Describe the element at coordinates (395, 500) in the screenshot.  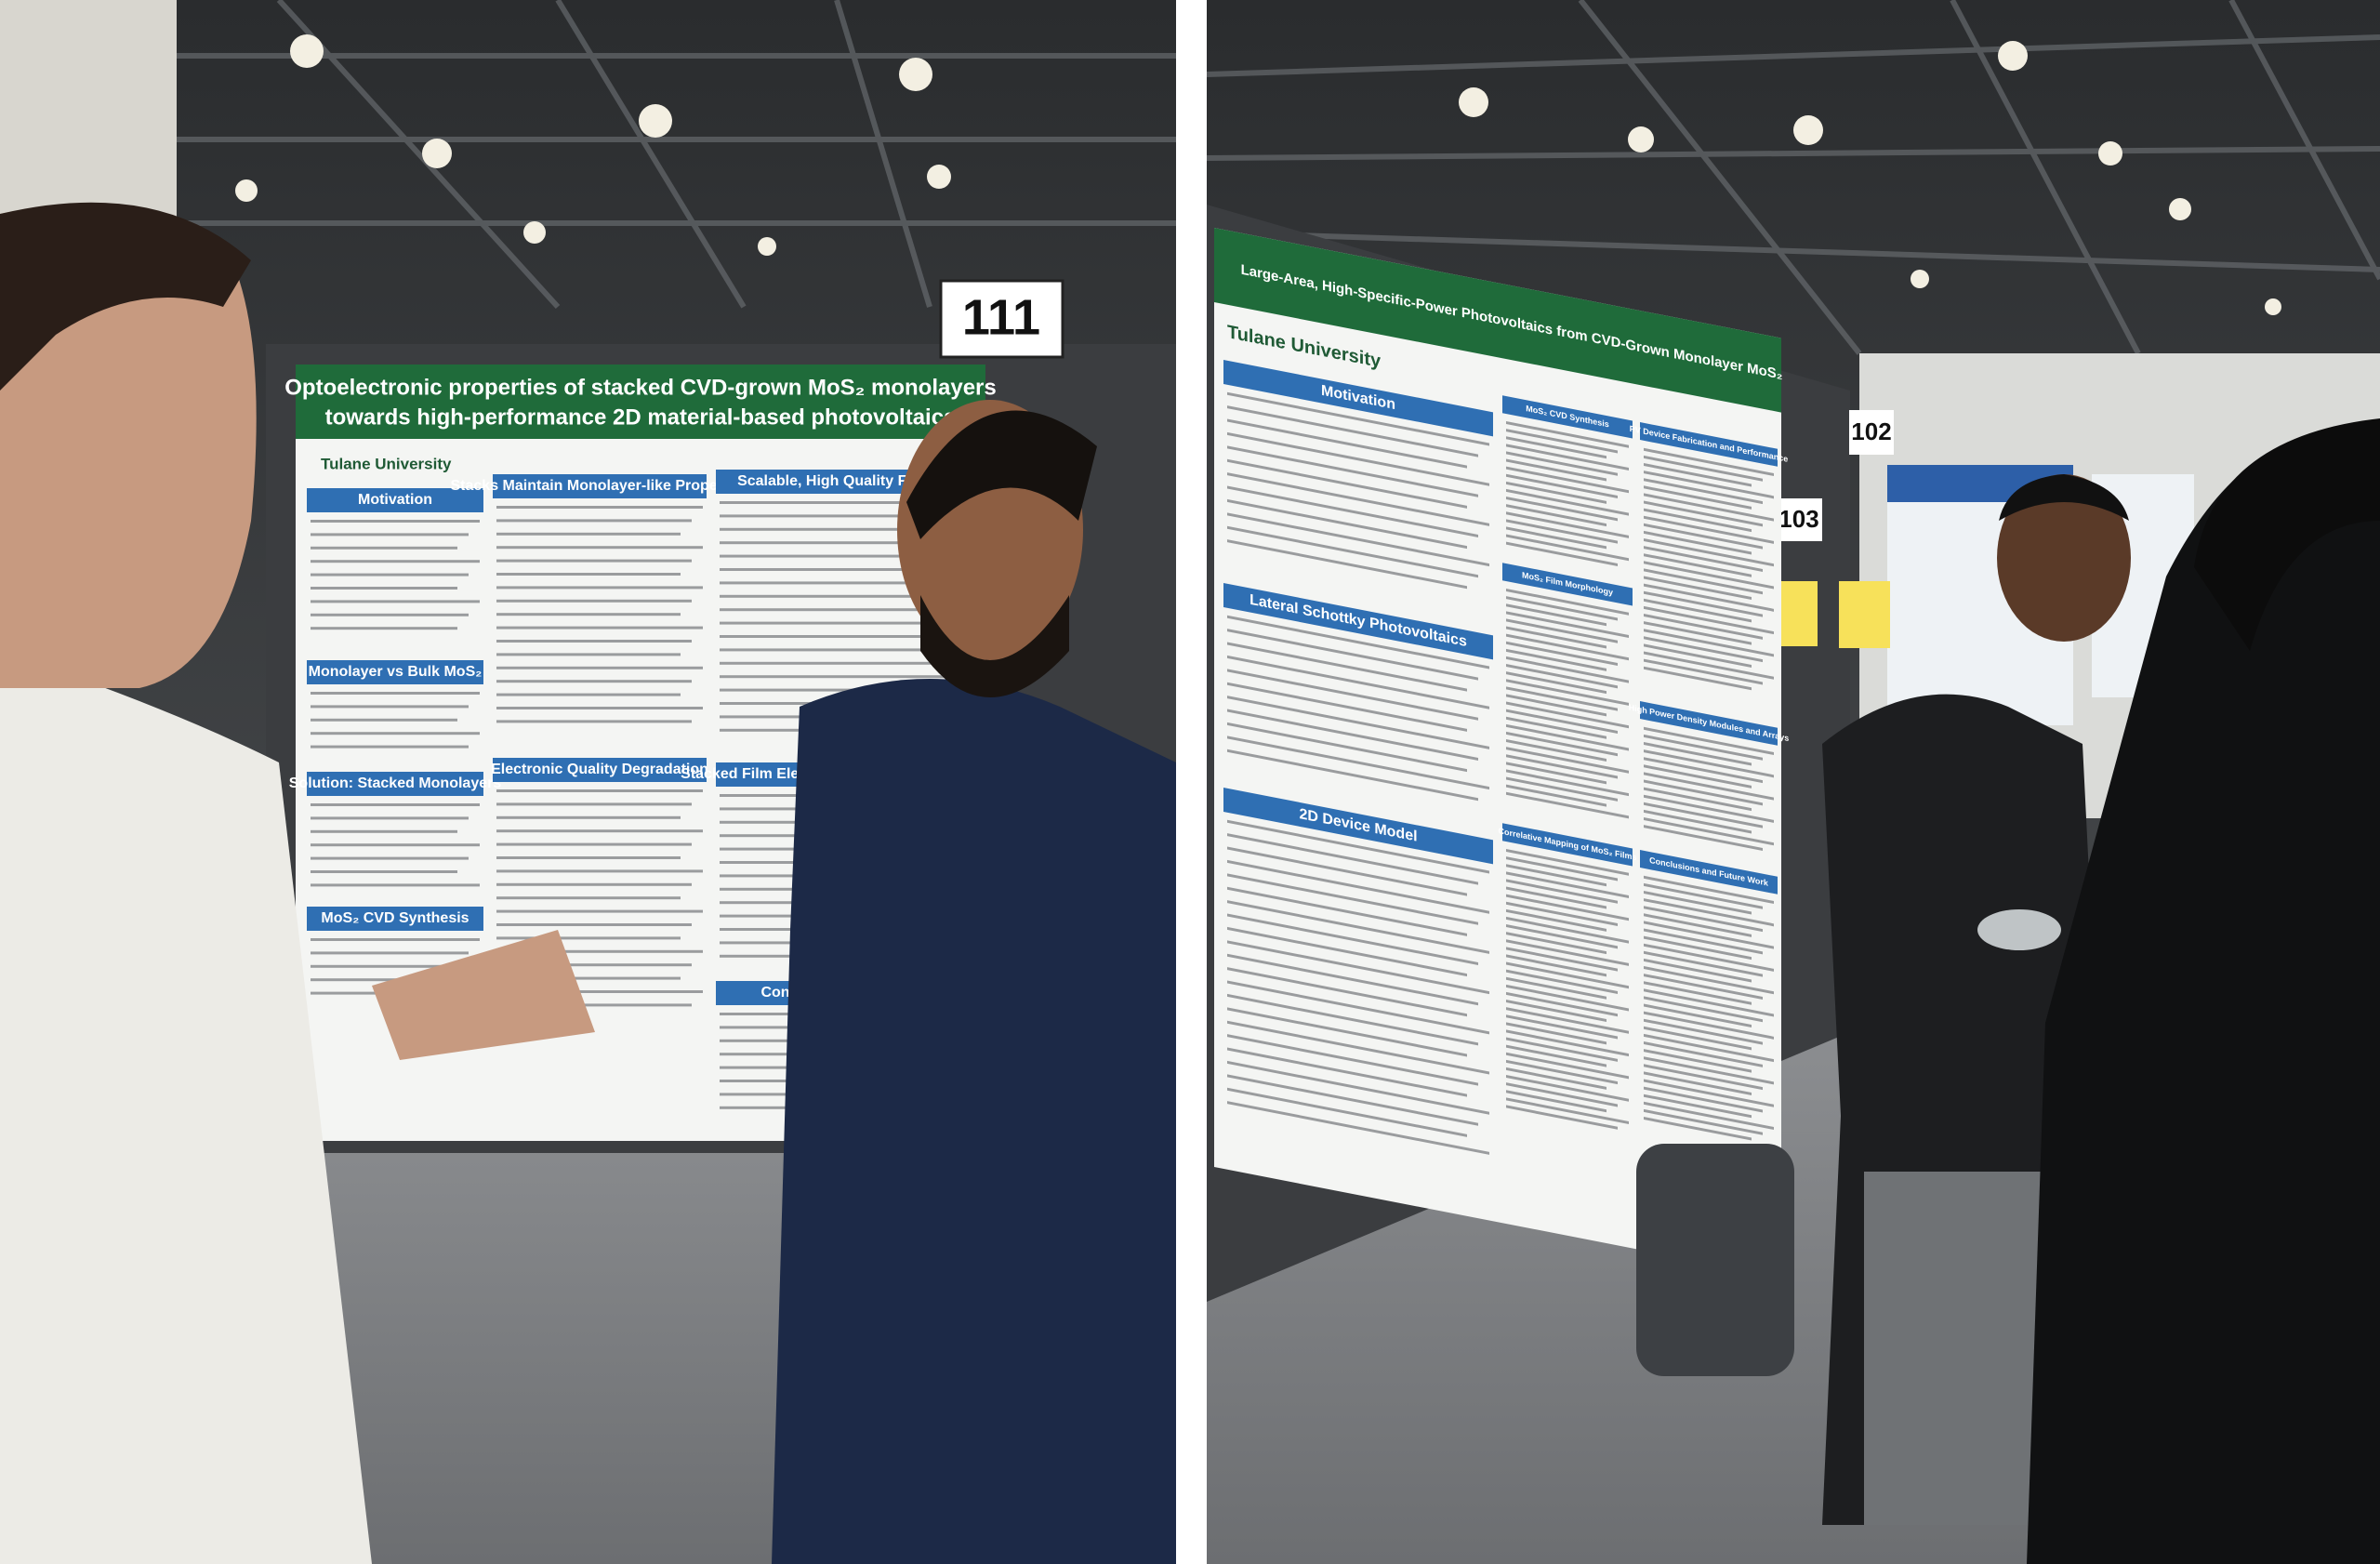
I see `section-title: Motivation` at that location.